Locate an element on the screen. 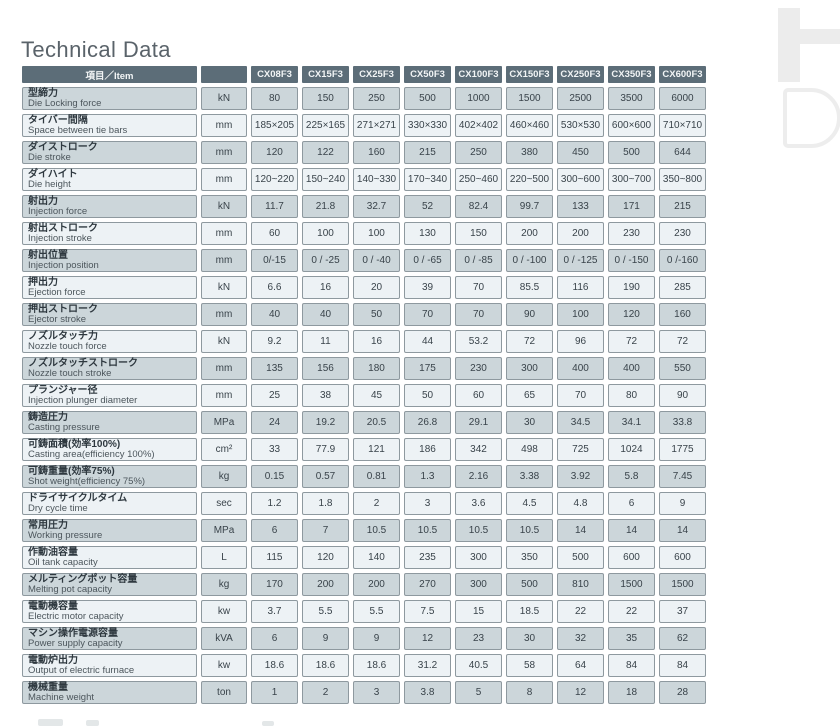 The width and height of the screenshot is (840, 726). row-label-en: Die Locking force is located at coordinates (65, 103).